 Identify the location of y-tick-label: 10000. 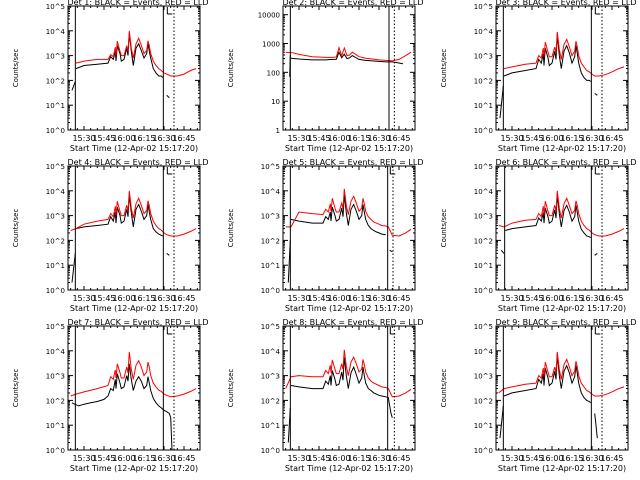
(269, 16).